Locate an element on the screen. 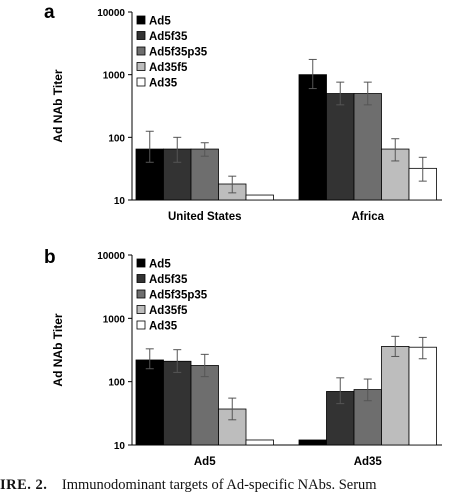 The height and width of the screenshot is (499, 474). panel-b-letter: b is located at coordinates (50, 257).